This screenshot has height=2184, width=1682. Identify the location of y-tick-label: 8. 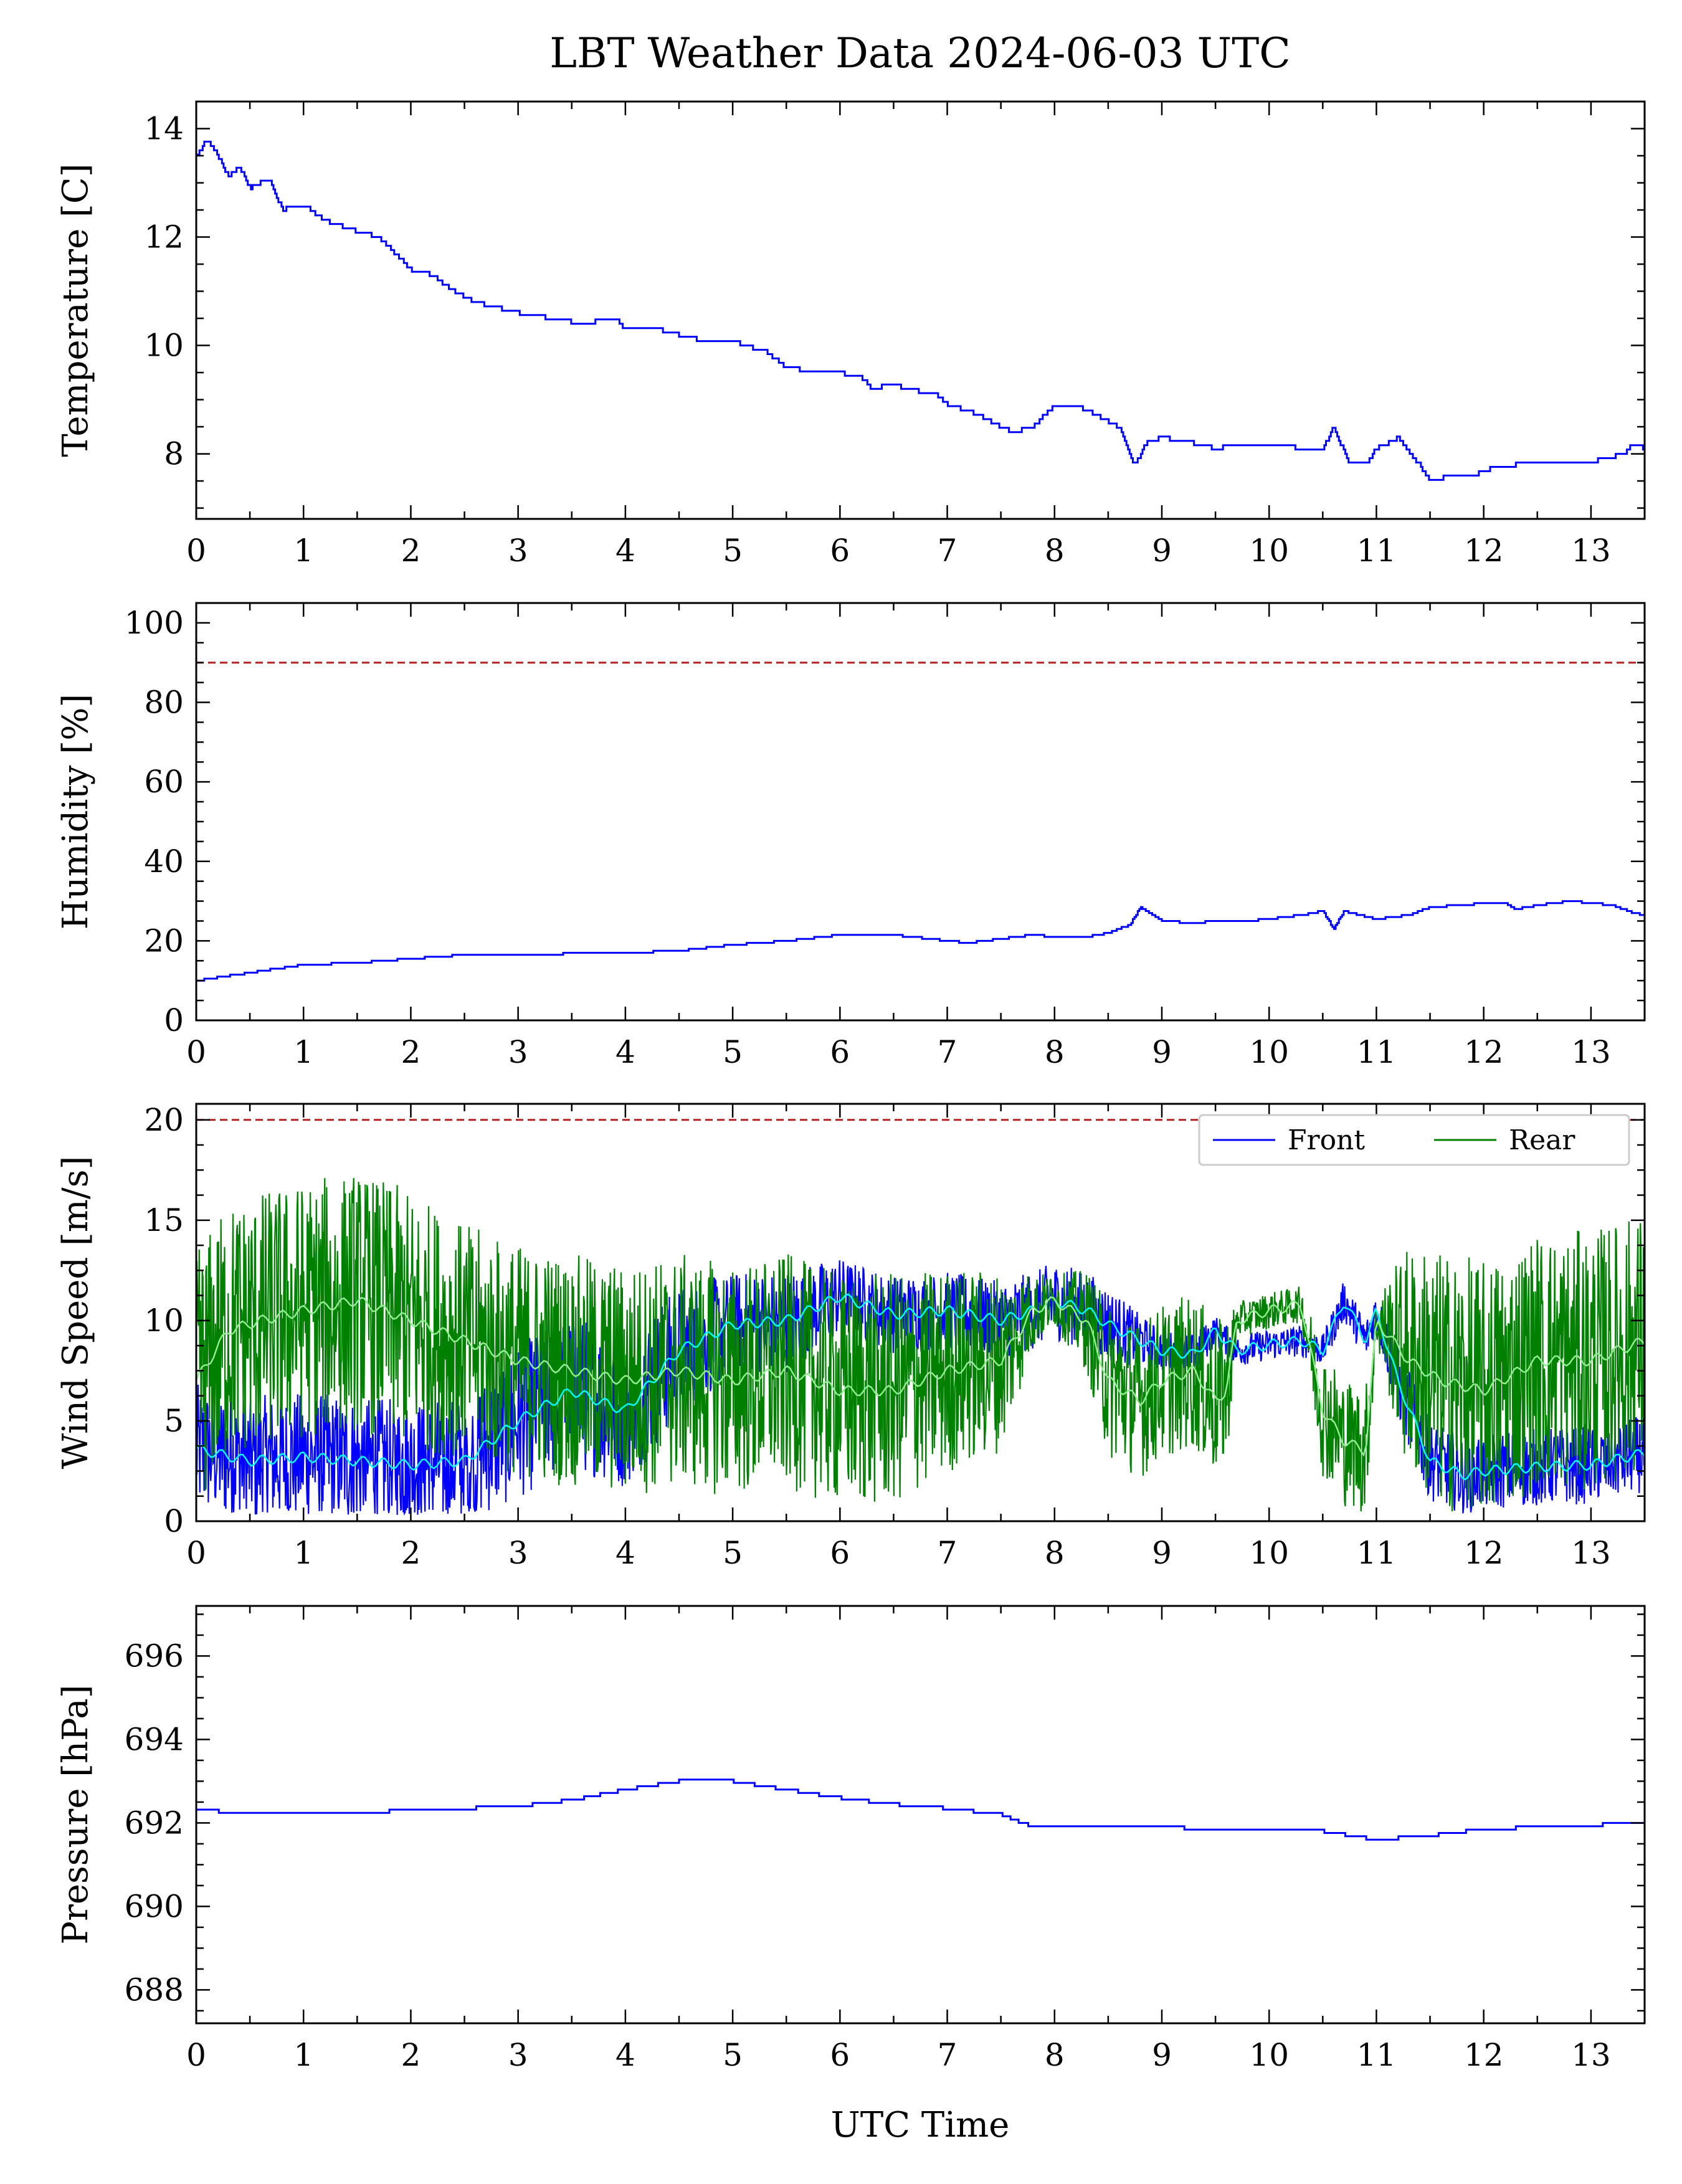
(174, 454).